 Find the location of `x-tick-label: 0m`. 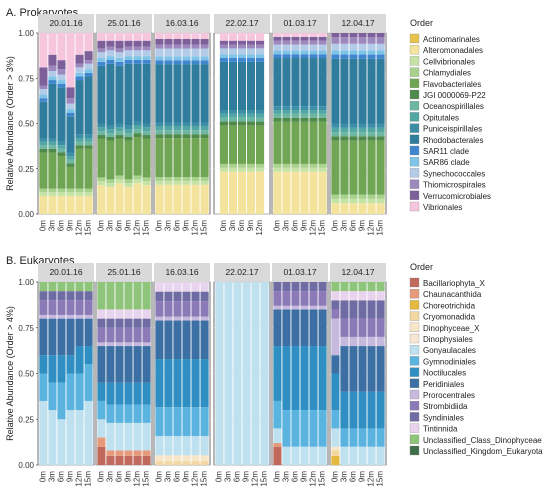

x-tick-label: 0m is located at coordinates (100, 225).